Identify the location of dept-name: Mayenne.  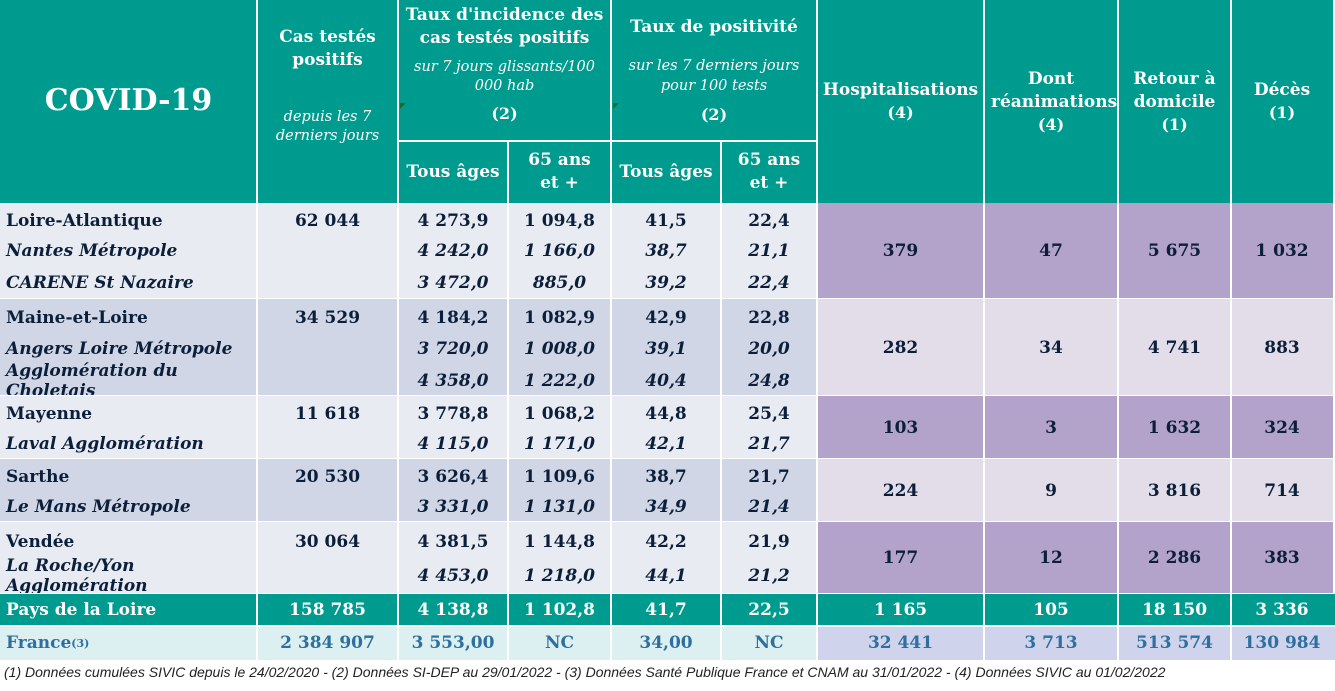
(49, 414).